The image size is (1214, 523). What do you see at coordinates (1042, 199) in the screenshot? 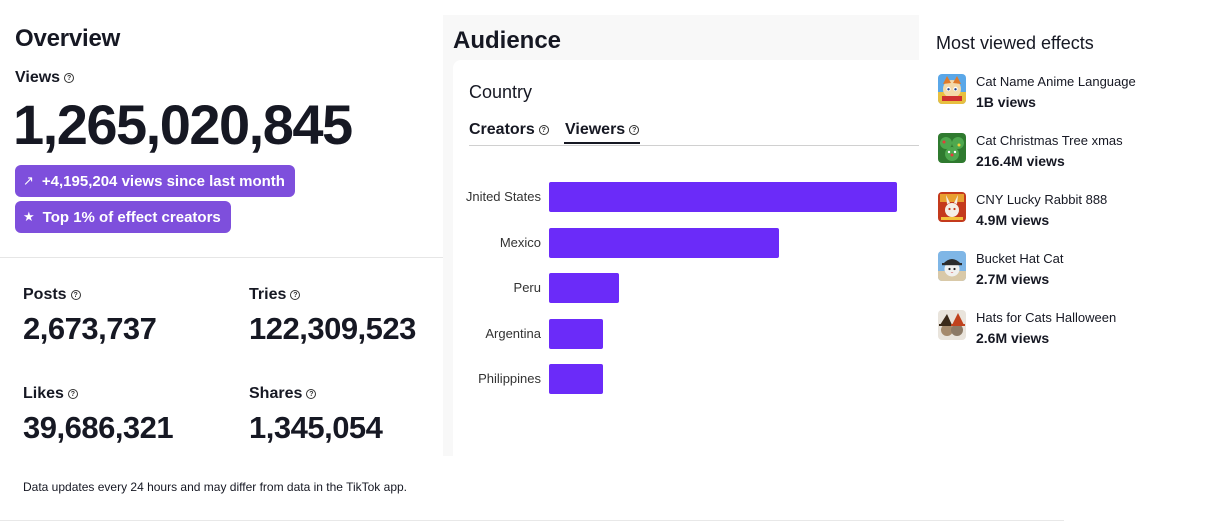
I see `effect-name: CNY Lucky Rabbit 888` at bounding box center [1042, 199].